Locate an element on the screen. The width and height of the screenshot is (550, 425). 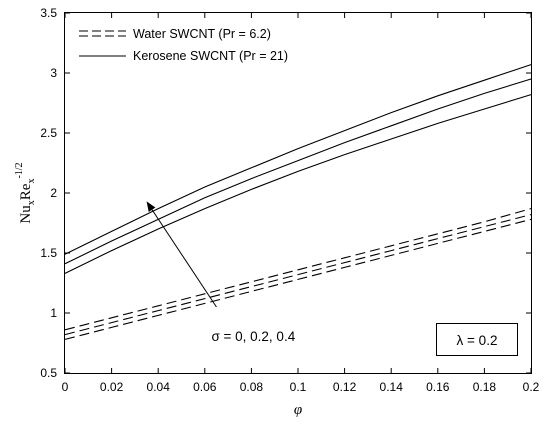
y-tick-label: 3.5 is located at coordinates (48, 13).